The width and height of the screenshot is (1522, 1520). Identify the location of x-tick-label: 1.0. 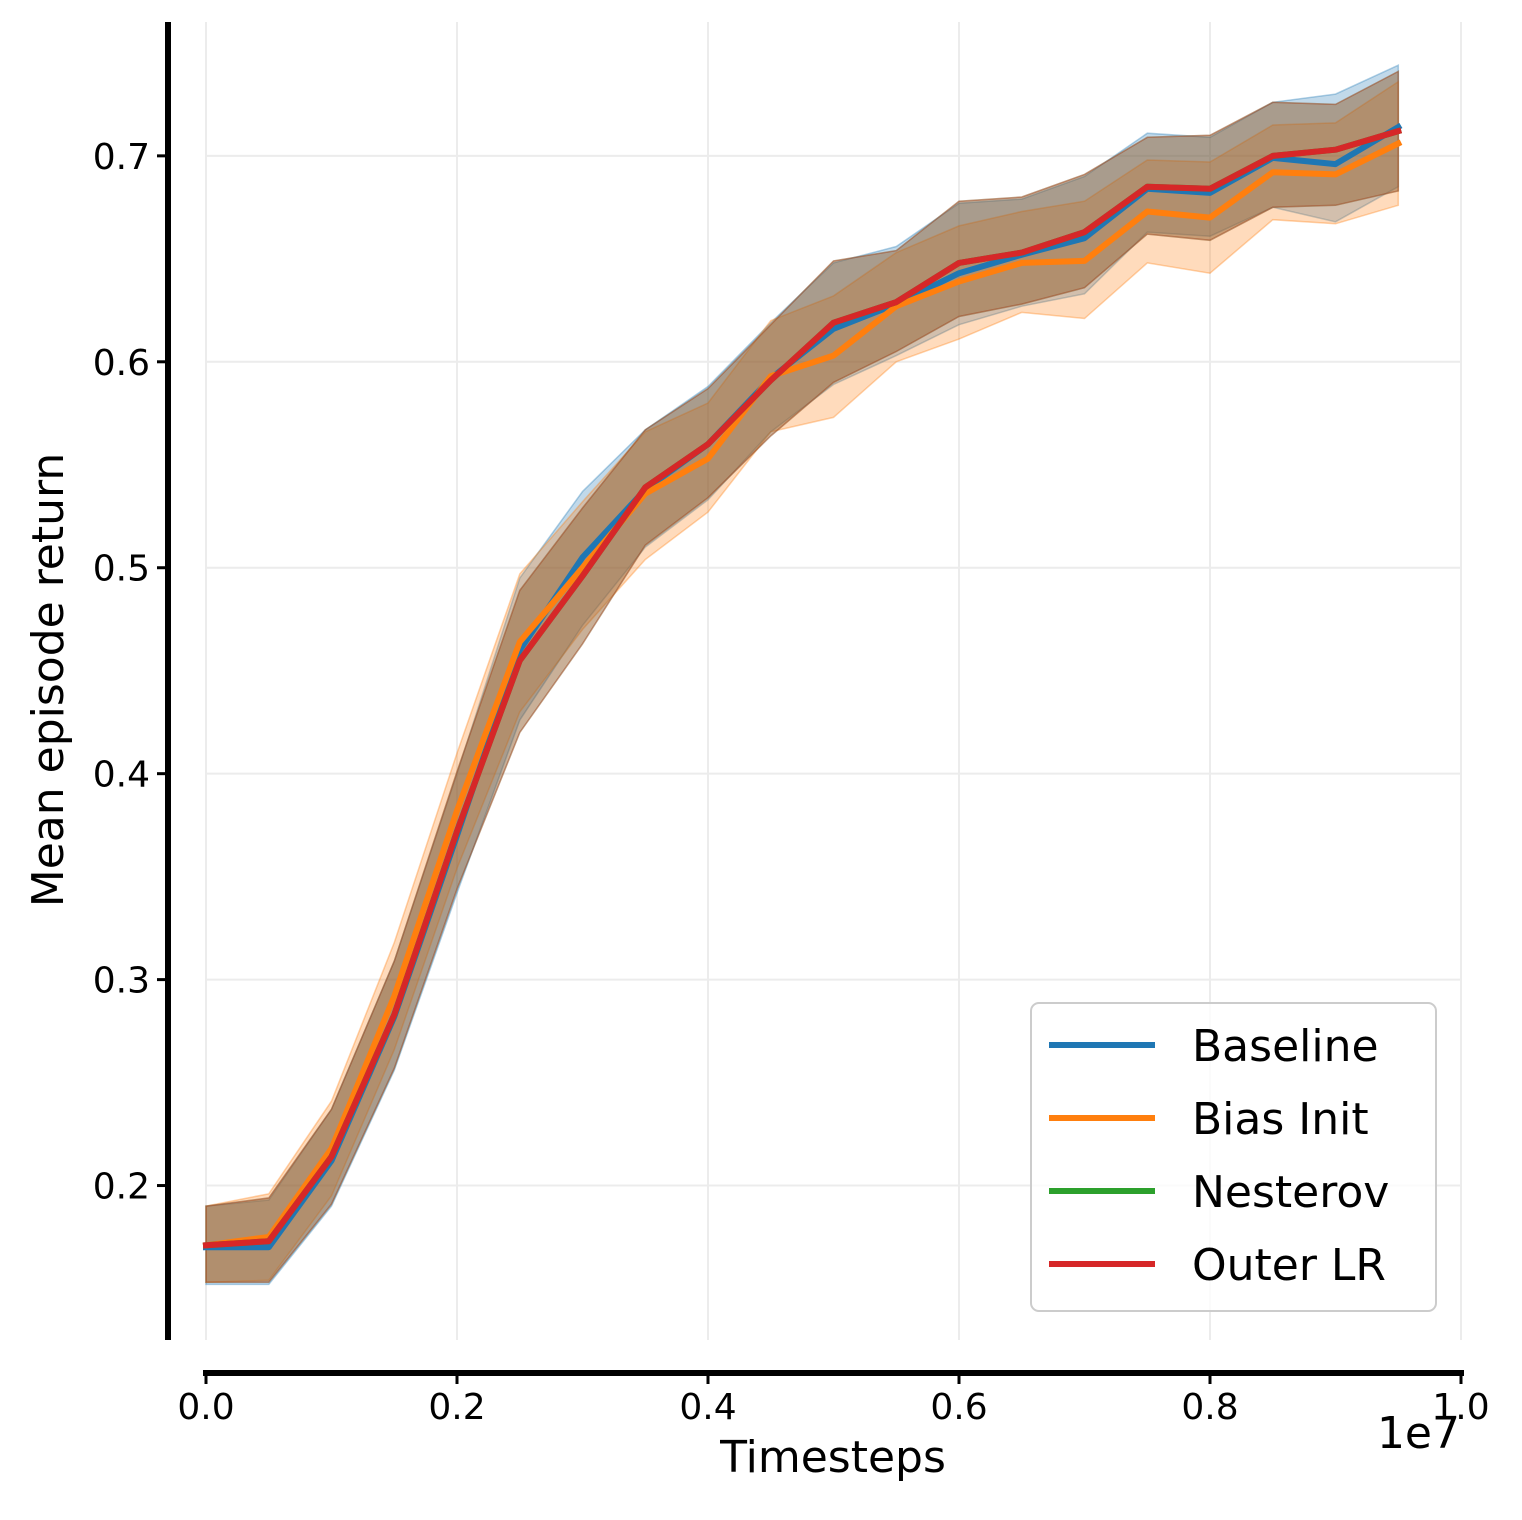
(1460, 1407).